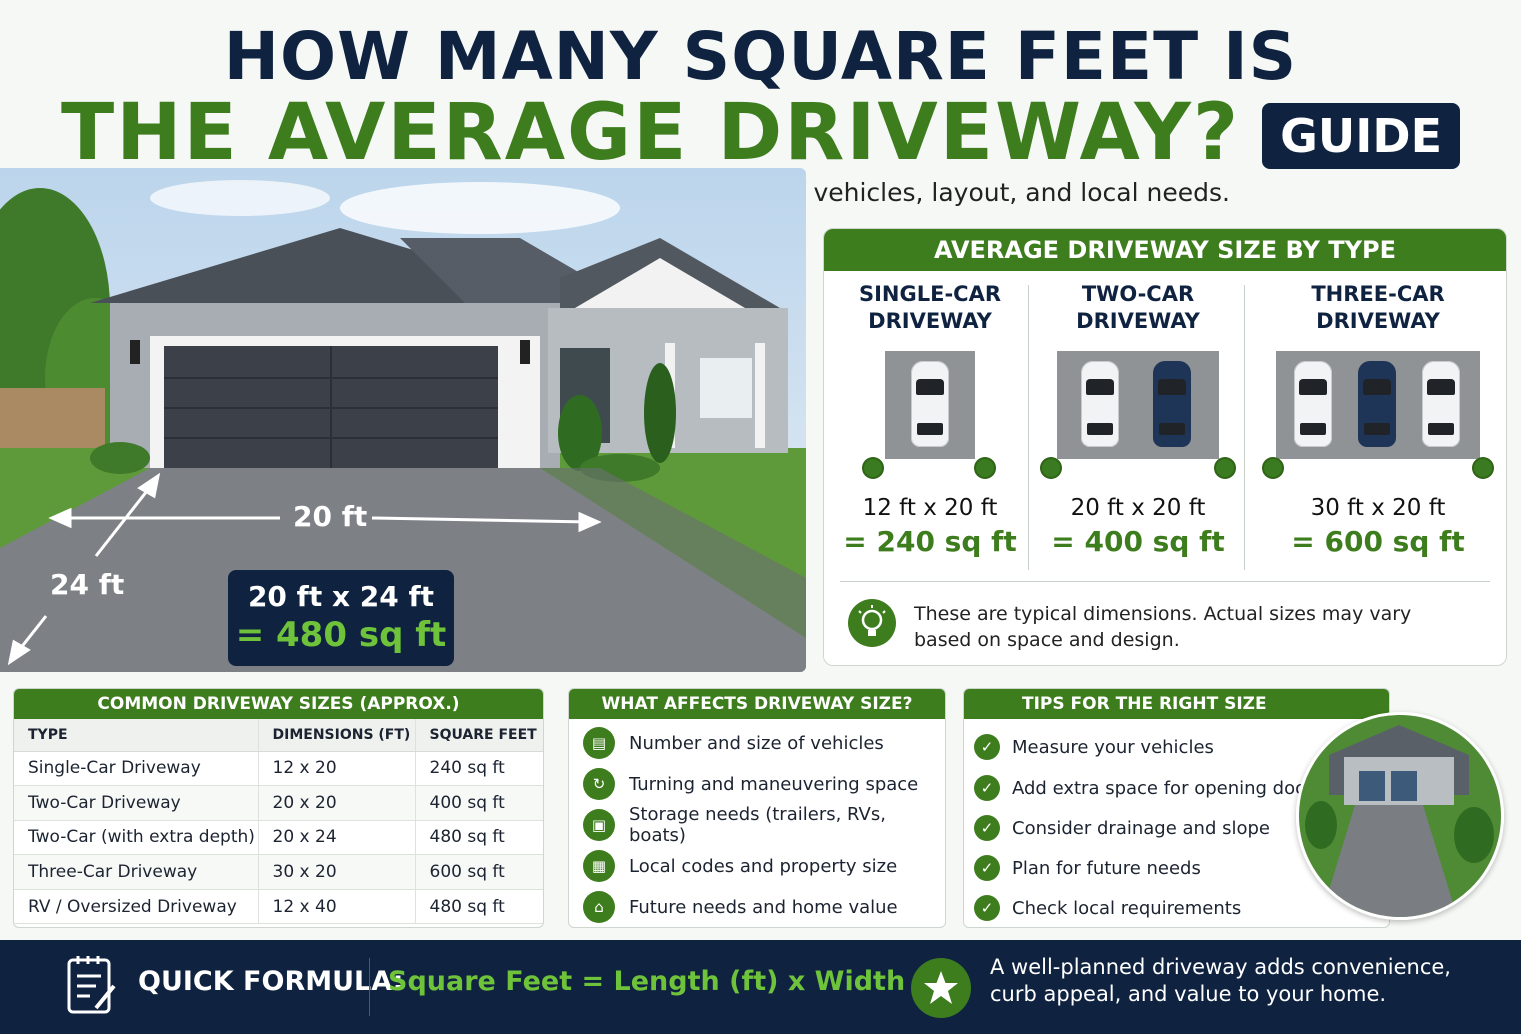 Image resolution: width=1521 pixels, height=1034 pixels. Describe the element at coordinates (930, 294) in the screenshot. I see `type-name-line-1: SINGLE-CAR` at that location.